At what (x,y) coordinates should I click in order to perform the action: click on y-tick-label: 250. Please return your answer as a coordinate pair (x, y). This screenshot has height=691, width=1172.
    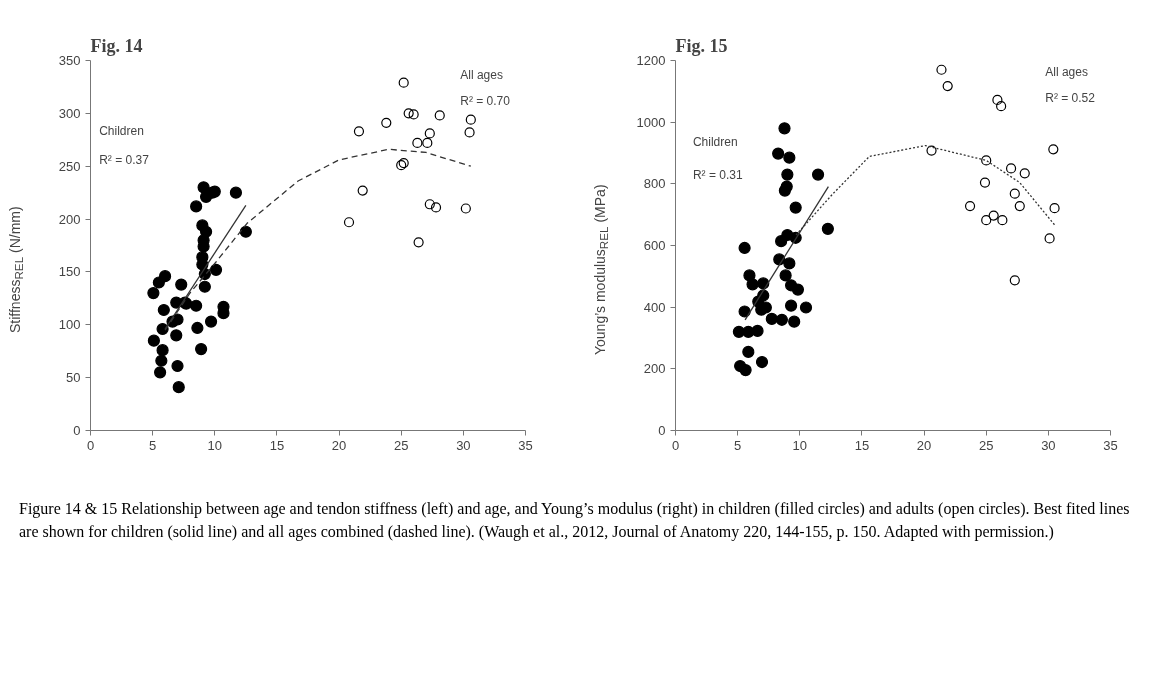
    Looking at the image, I should click on (69, 166).